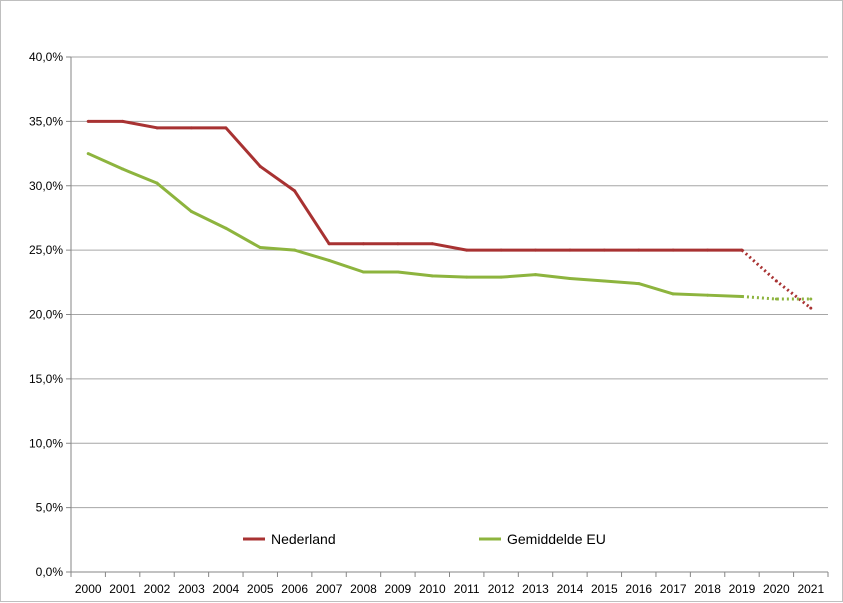 This screenshot has height=603, width=843. Describe the element at coordinates (329, 589) in the screenshot. I see `x-tick-label: 2007` at that location.